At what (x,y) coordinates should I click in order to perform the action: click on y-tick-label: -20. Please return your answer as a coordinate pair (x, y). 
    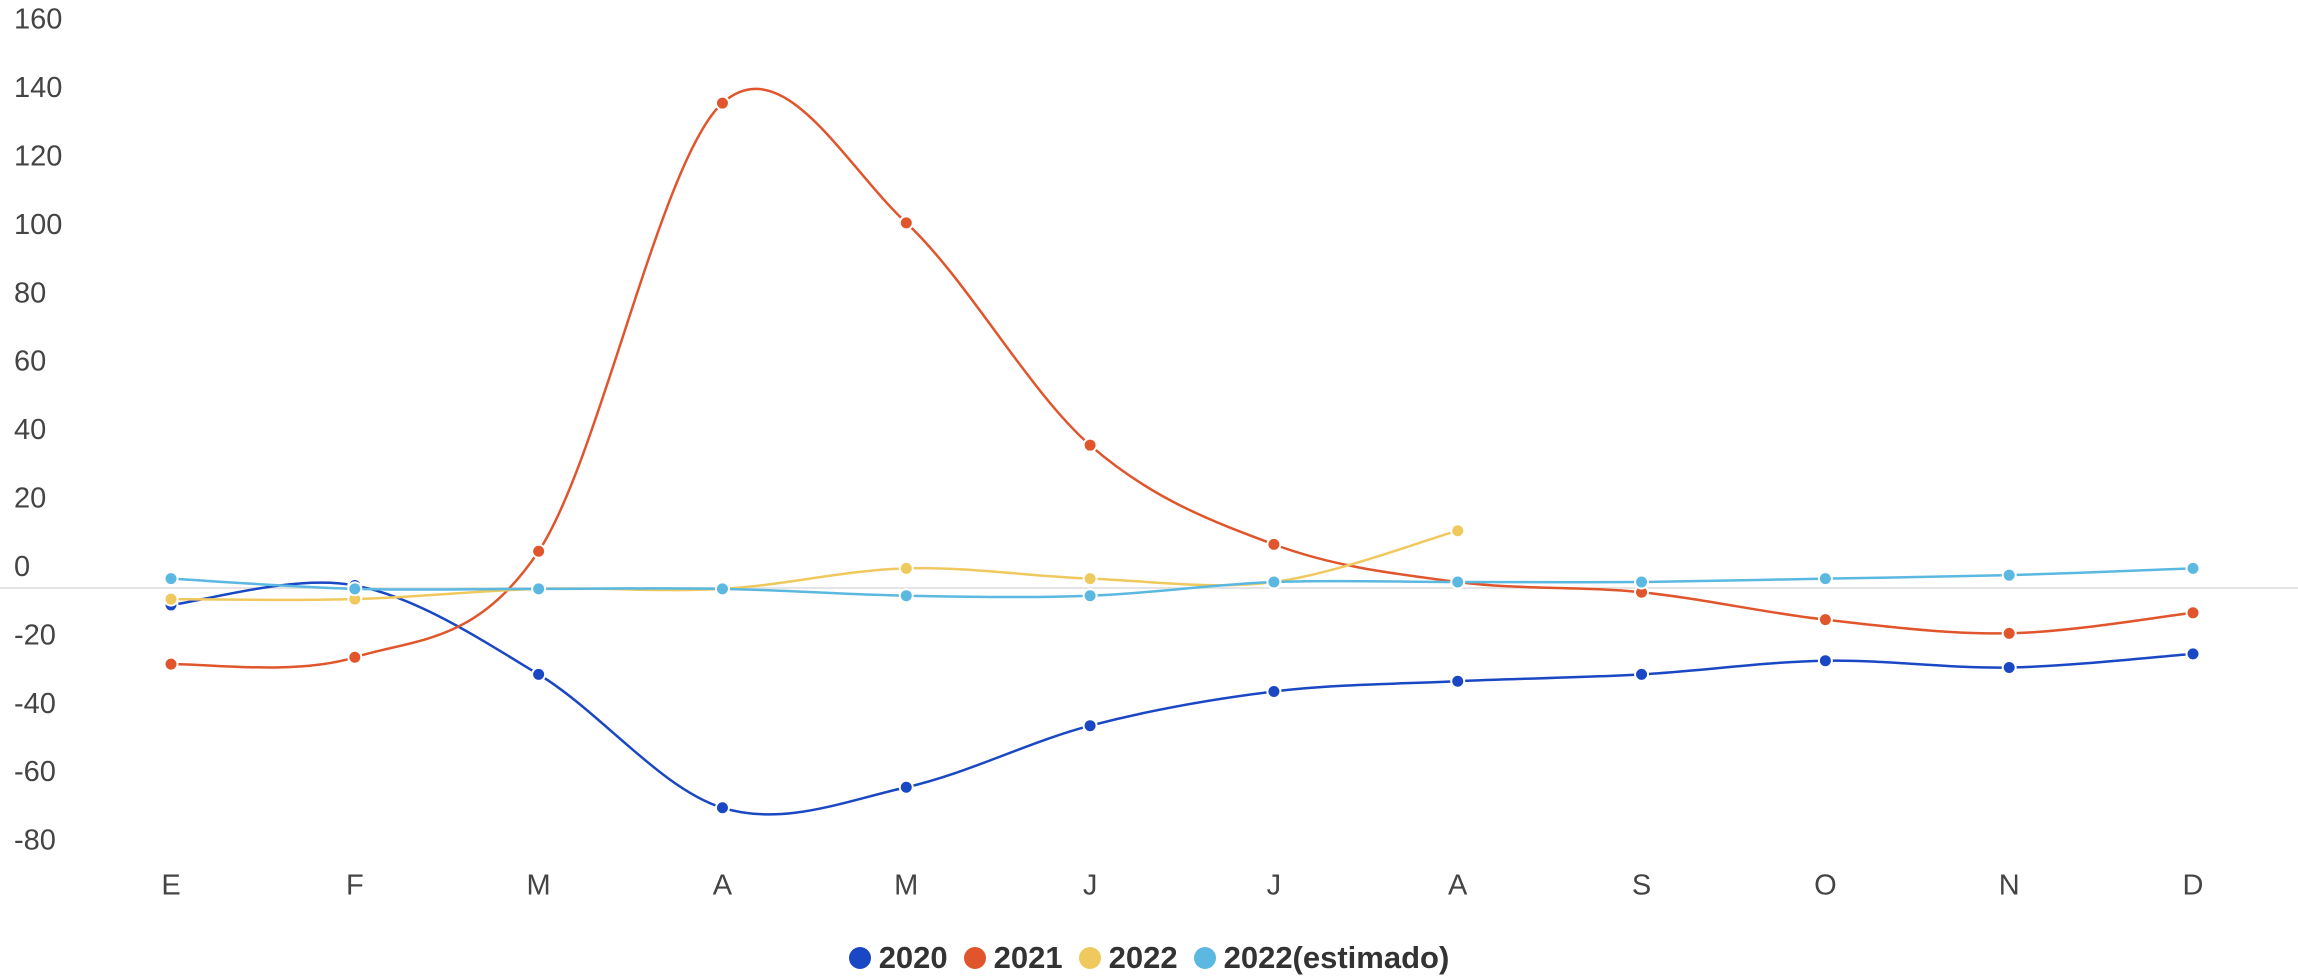
    Looking at the image, I should click on (35, 635).